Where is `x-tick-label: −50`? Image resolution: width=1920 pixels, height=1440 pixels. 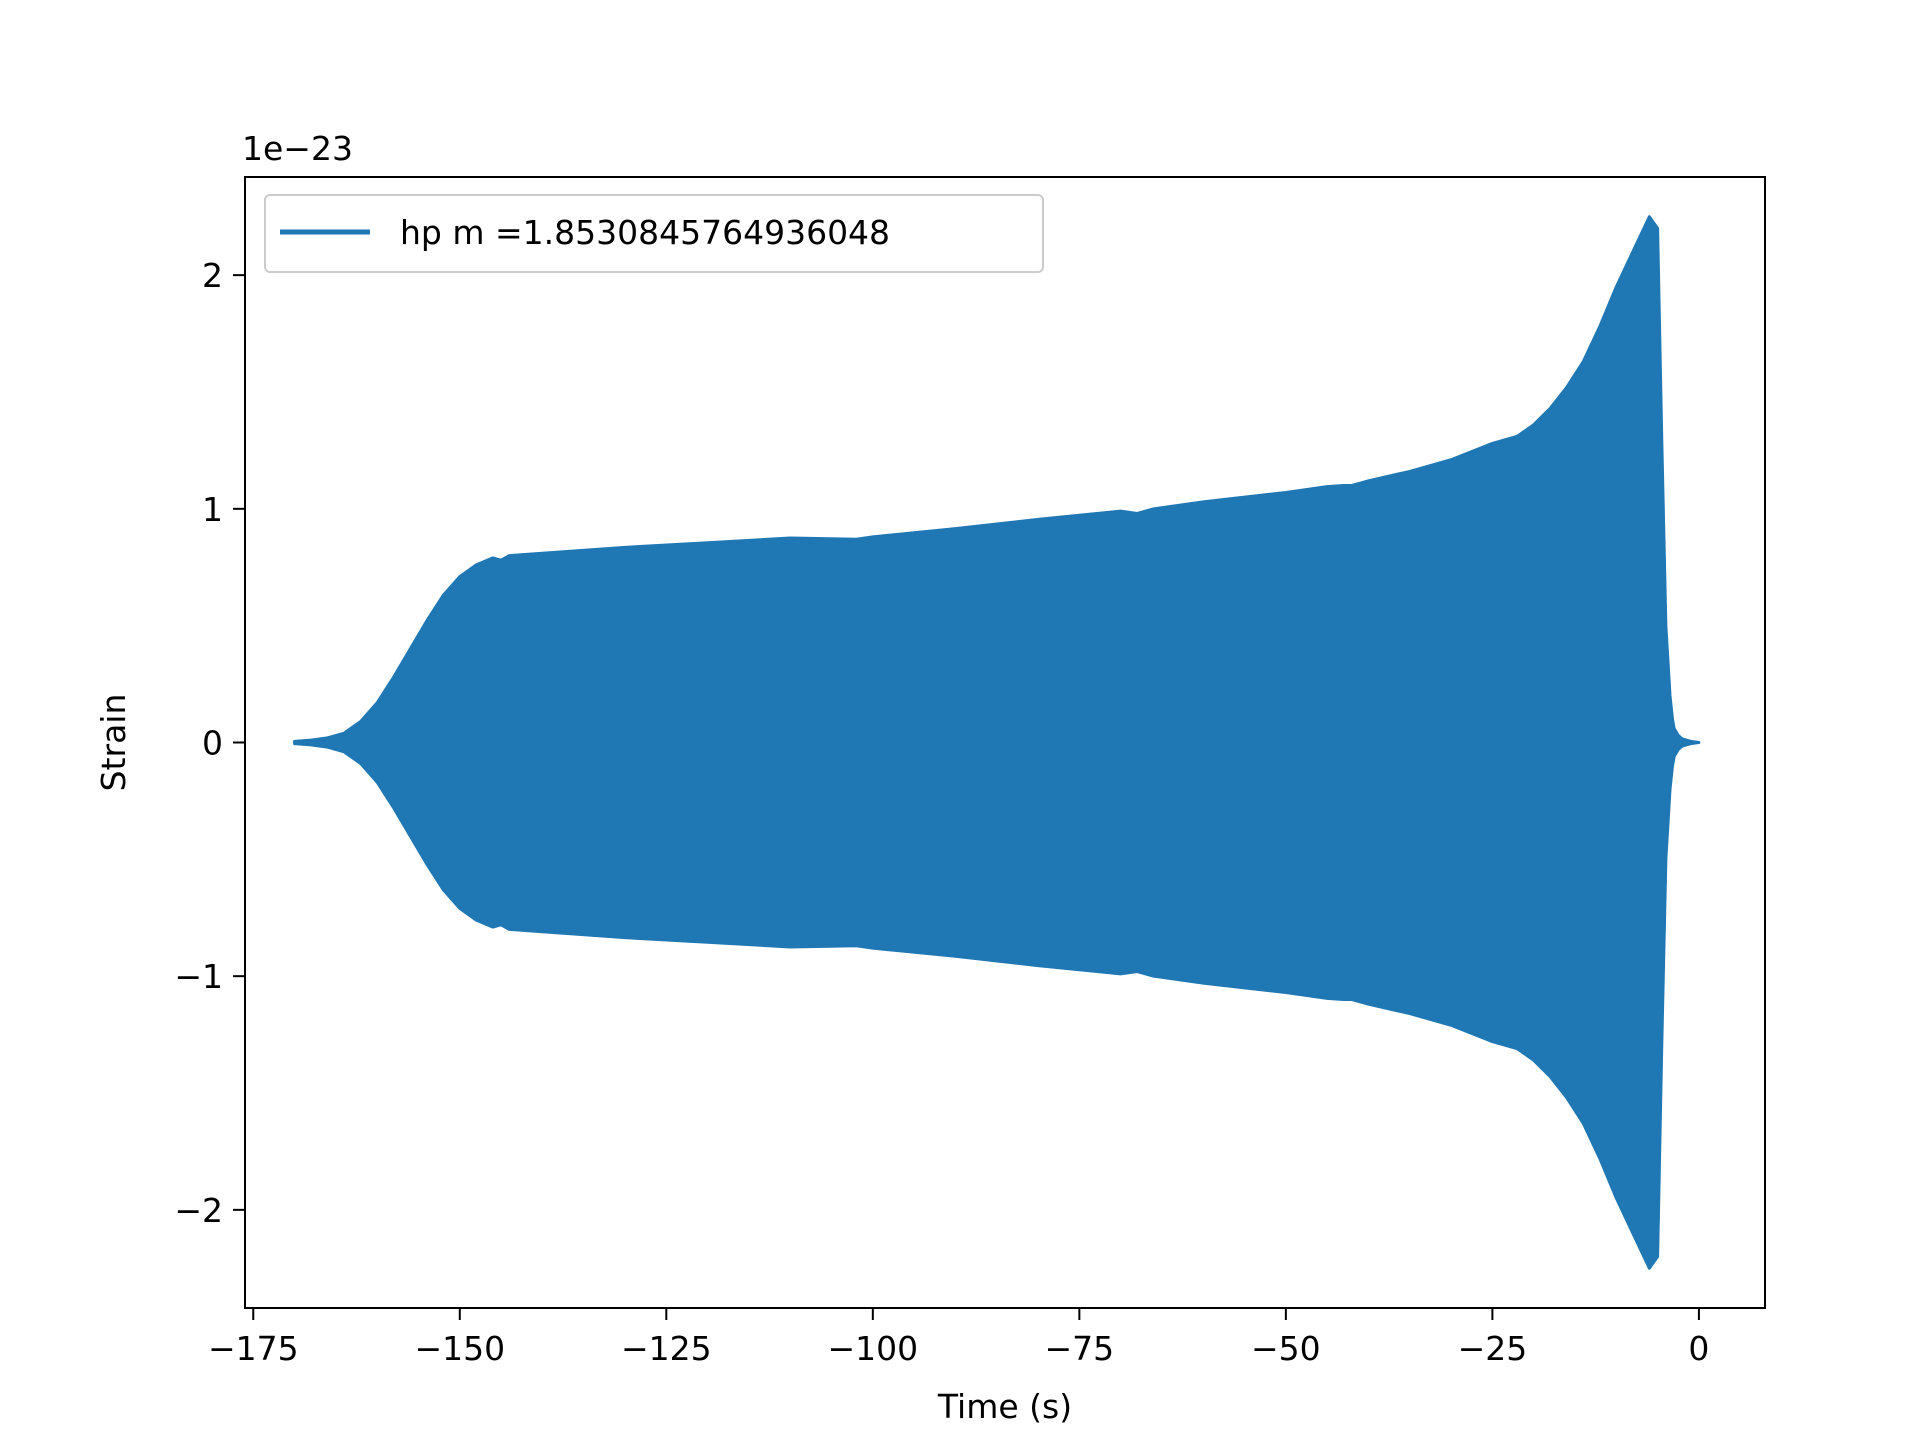 x-tick-label: −50 is located at coordinates (1286, 1348).